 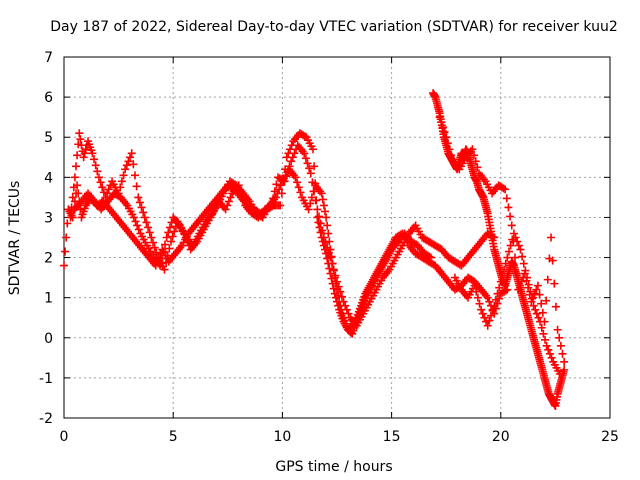 I want to click on y-axis-label: SDTVAR / TECUs, so click(x=15, y=238).